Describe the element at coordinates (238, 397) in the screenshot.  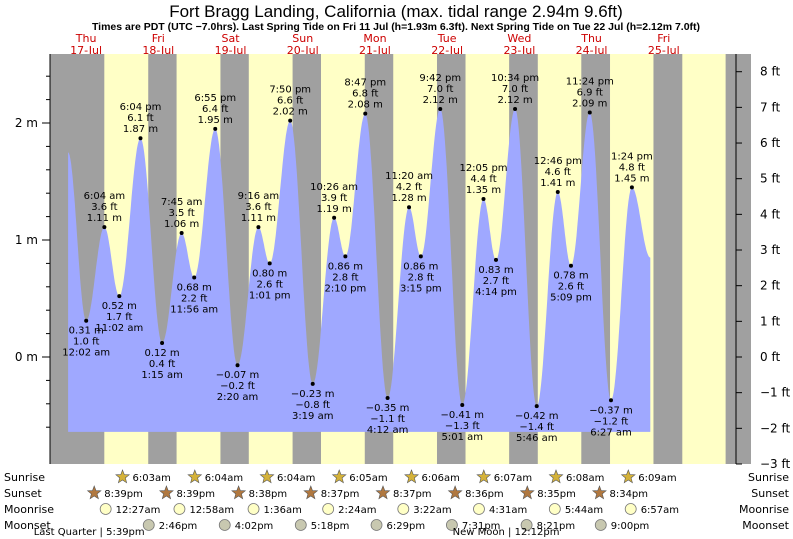
I see `tide-time-label: 2:20 am` at that location.